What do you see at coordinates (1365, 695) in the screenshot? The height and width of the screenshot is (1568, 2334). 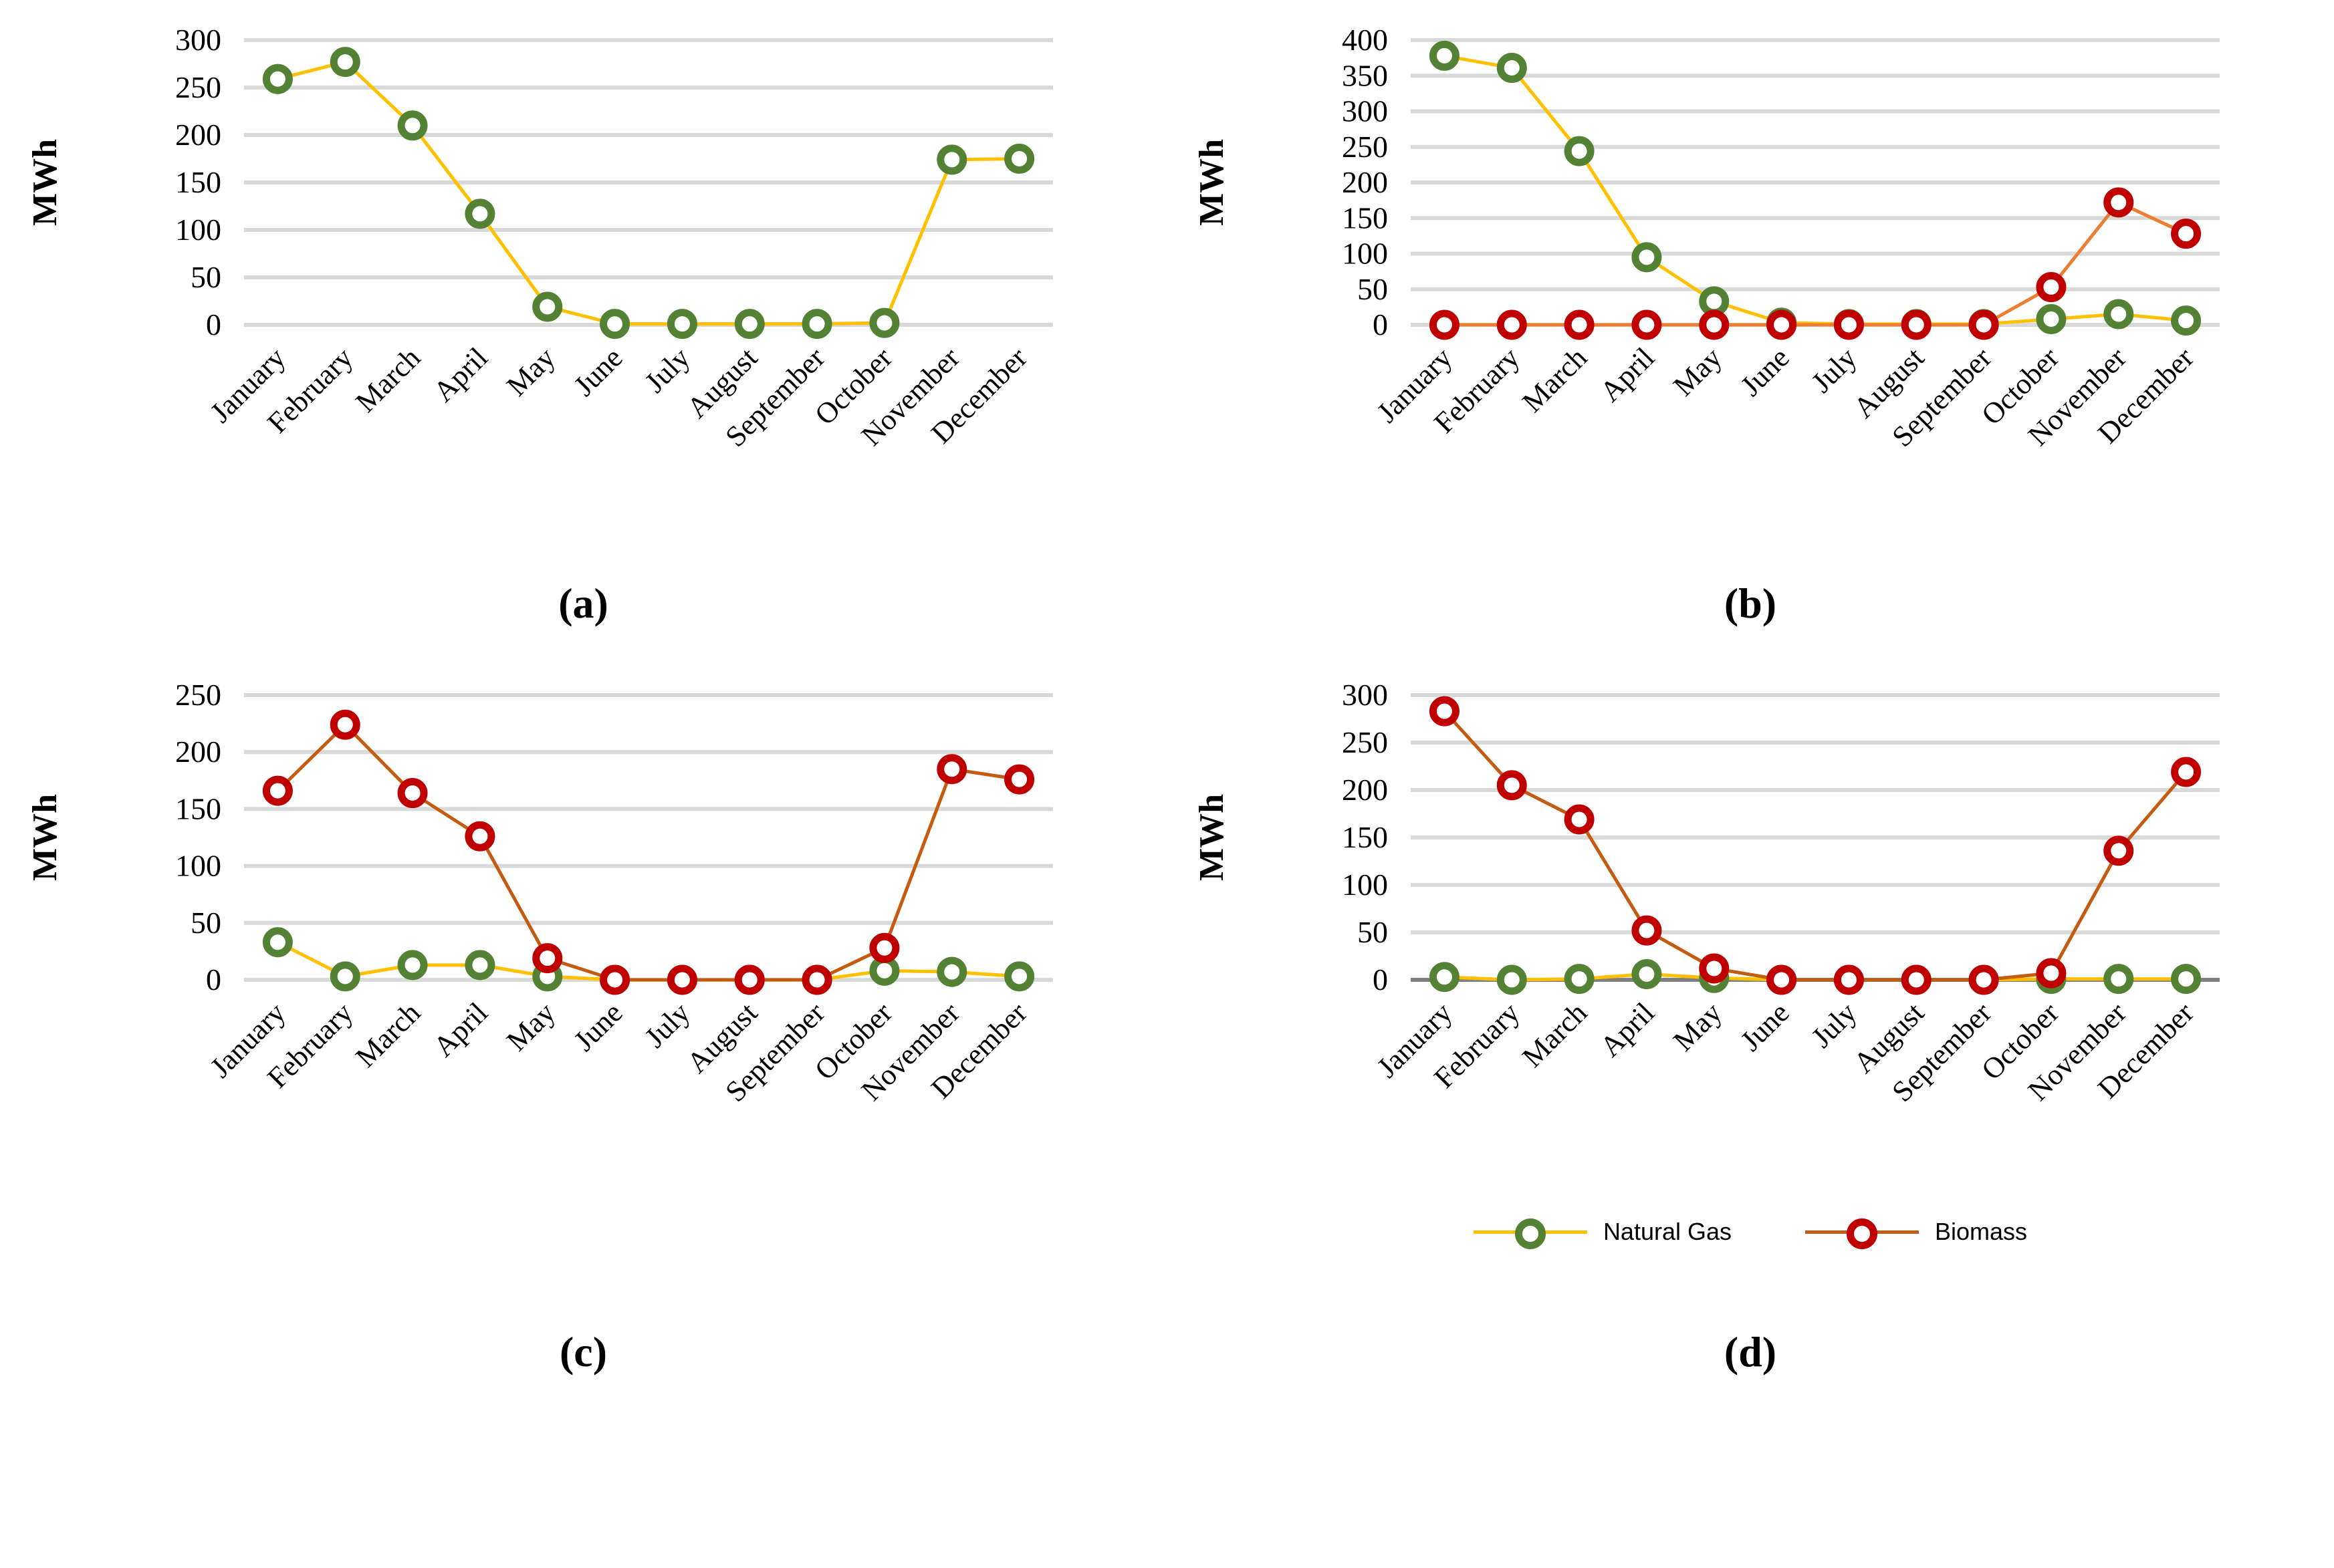 I see `y-tick-label: 300` at bounding box center [1365, 695].